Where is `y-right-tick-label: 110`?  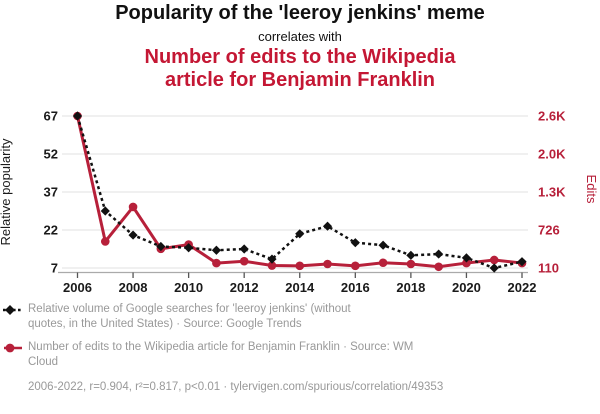 y-right-tick-label: 110 is located at coordinates (548, 268).